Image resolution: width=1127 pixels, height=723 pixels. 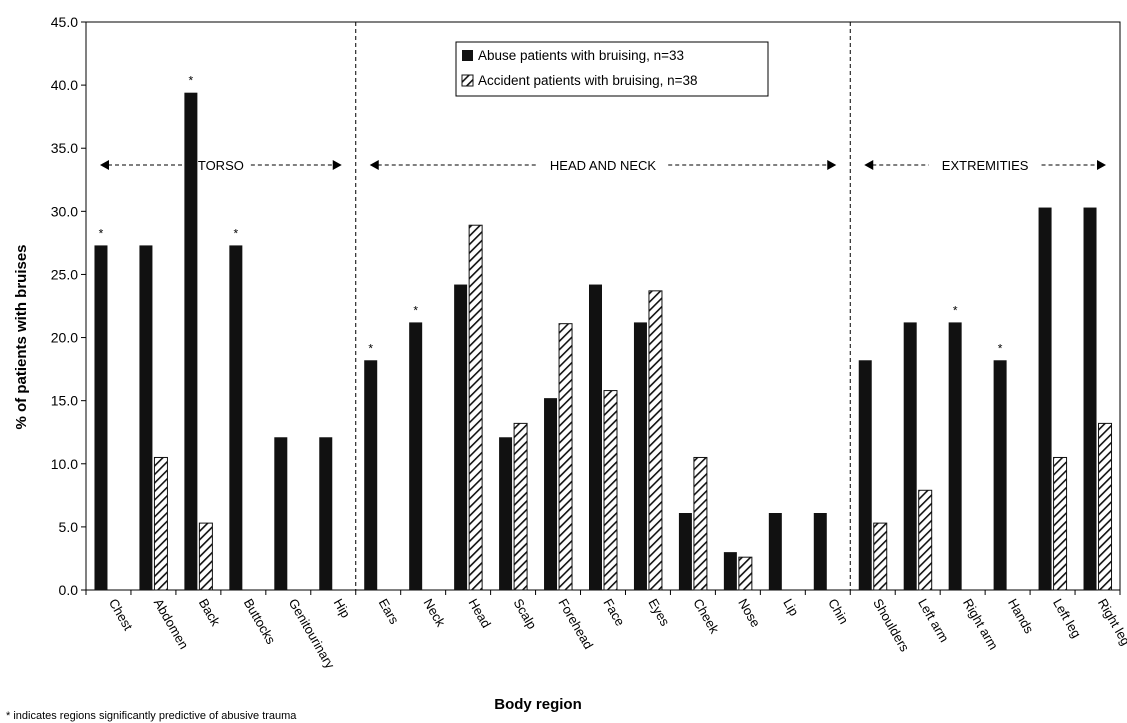 I want to click on y-tick-label: 10.0, so click(x=64, y=464).